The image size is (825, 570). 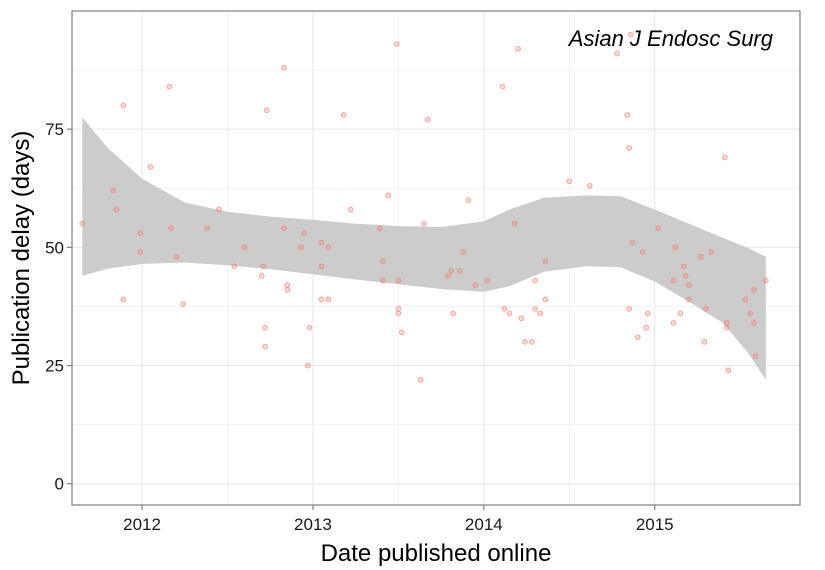 What do you see at coordinates (313, 524) in the screenshot?
I see `x-tick-label: 2013` at bounding box center [313, 524].